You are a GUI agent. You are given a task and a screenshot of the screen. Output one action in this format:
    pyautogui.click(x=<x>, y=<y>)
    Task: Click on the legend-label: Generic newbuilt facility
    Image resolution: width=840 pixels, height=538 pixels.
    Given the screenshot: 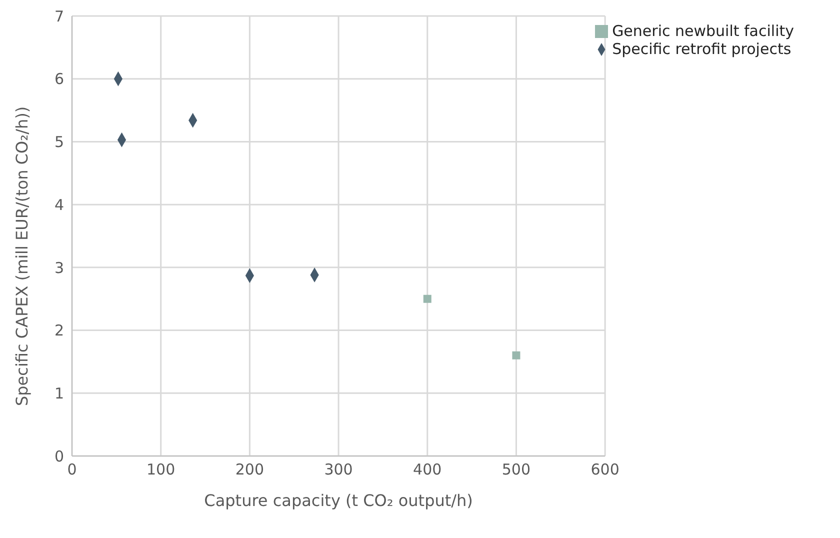 What is the action you would take?
    pyautogui.click(x=703, y=31)
    